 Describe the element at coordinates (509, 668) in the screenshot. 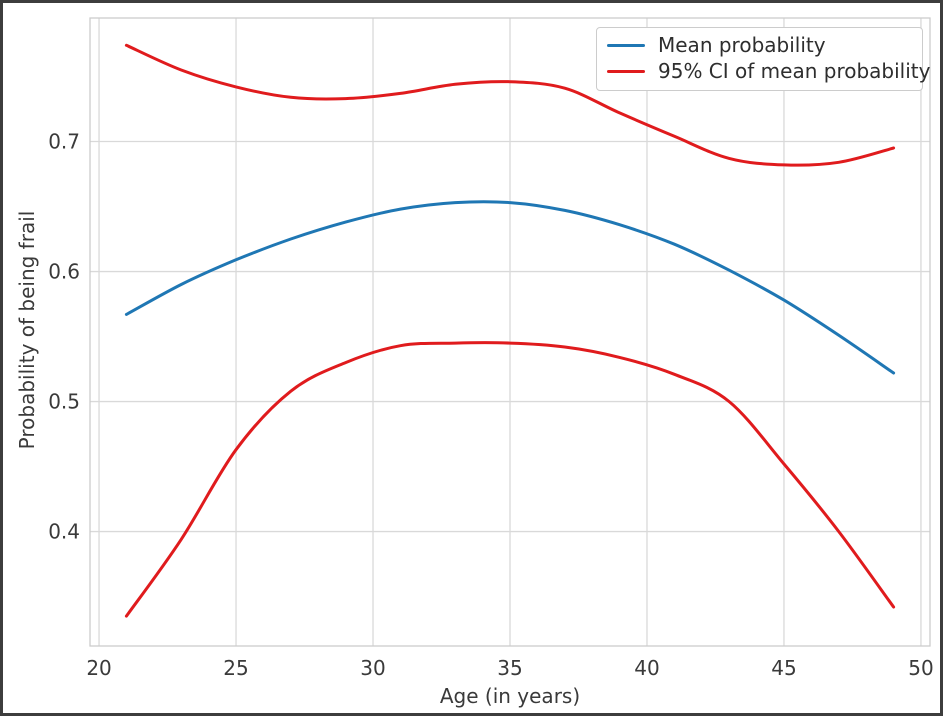

I see `x-tick-label: 35` at that location.